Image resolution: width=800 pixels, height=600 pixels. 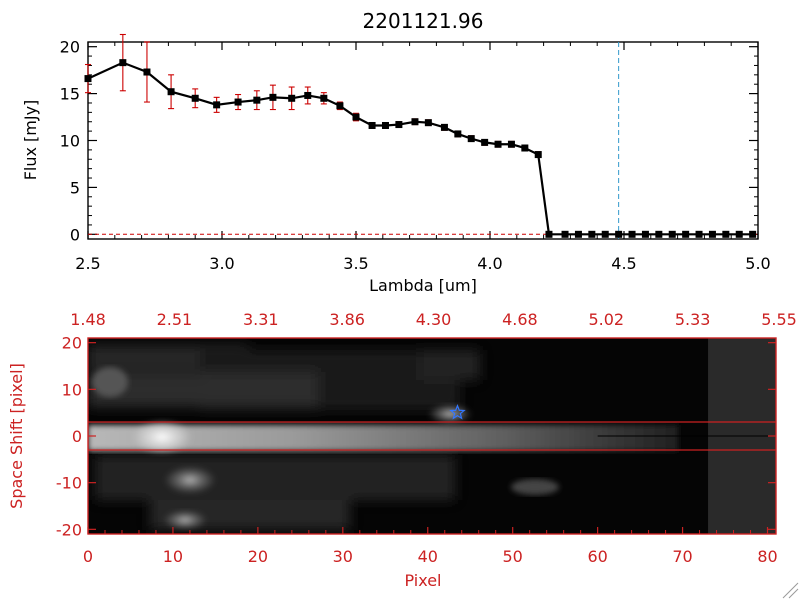 What do you see at coordinates (428, 556) in the screenshot?
I see `x-tick-label: 40` at bounding box center [428, 556].